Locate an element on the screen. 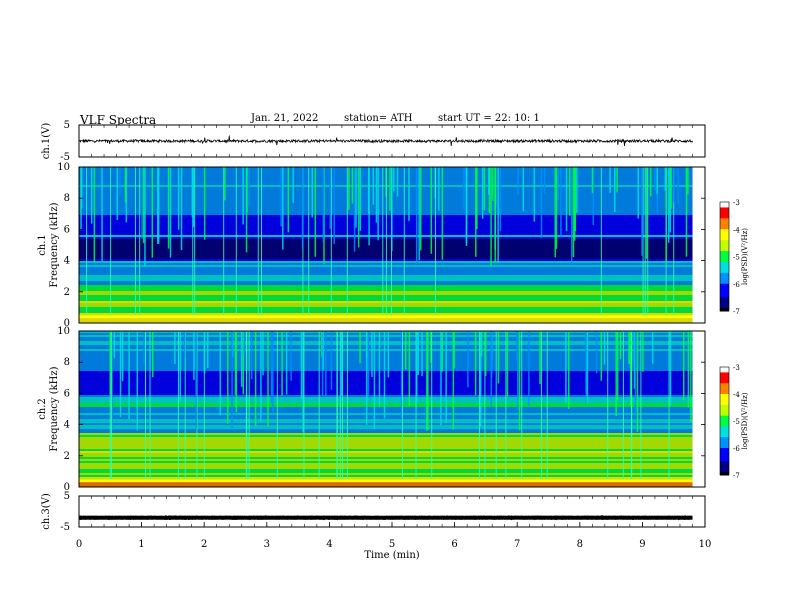 This screenshot has width=792, height=612. x-tick-7: 7 is located at coordinates (517, 544).